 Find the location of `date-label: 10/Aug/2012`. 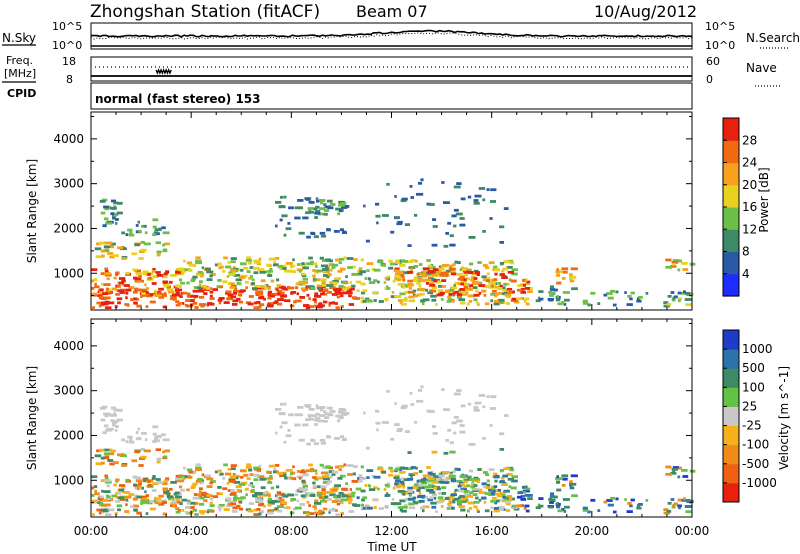

date-label: 10/Aug/2012 is located at coordinates (645, 11).